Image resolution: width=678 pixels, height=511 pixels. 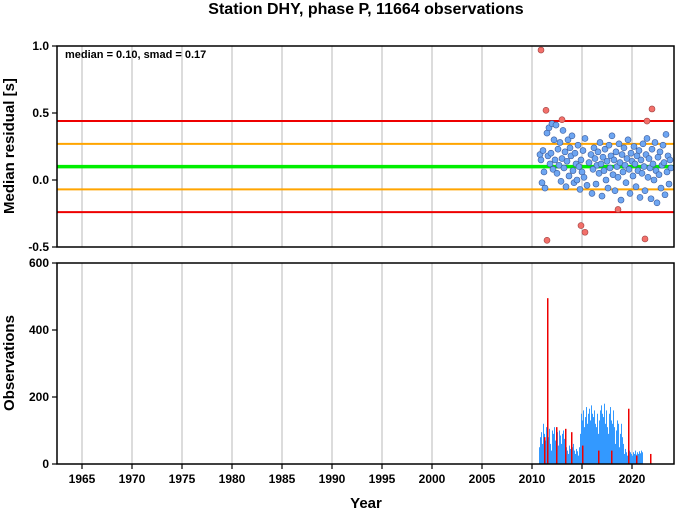 I want to click on year-x-tick-label: 2000, so click(x=432, y=479).